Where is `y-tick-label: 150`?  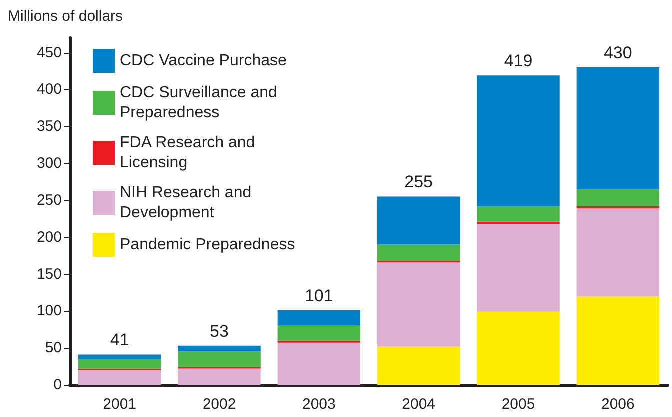
y-tick-label: 150 is located at coordinates (49, 274).